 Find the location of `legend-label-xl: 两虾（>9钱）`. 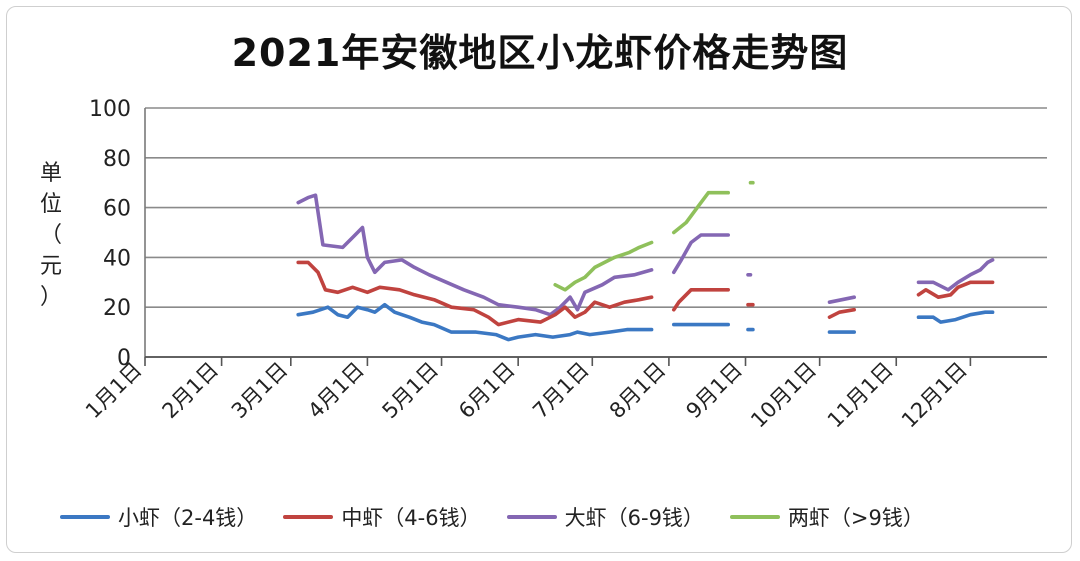

legend-label-xl: 两虾（>9钱） is located at coordinates (855, 518).